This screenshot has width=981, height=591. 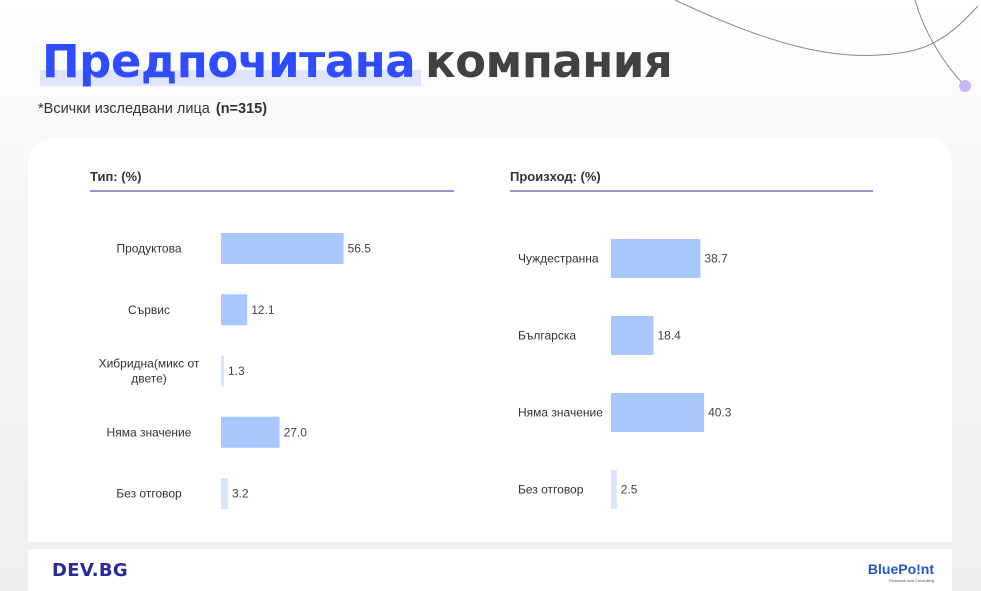 I want to click on page-subtitle: *Всички изследвани лица (n=315), so click(x=152, y=109).